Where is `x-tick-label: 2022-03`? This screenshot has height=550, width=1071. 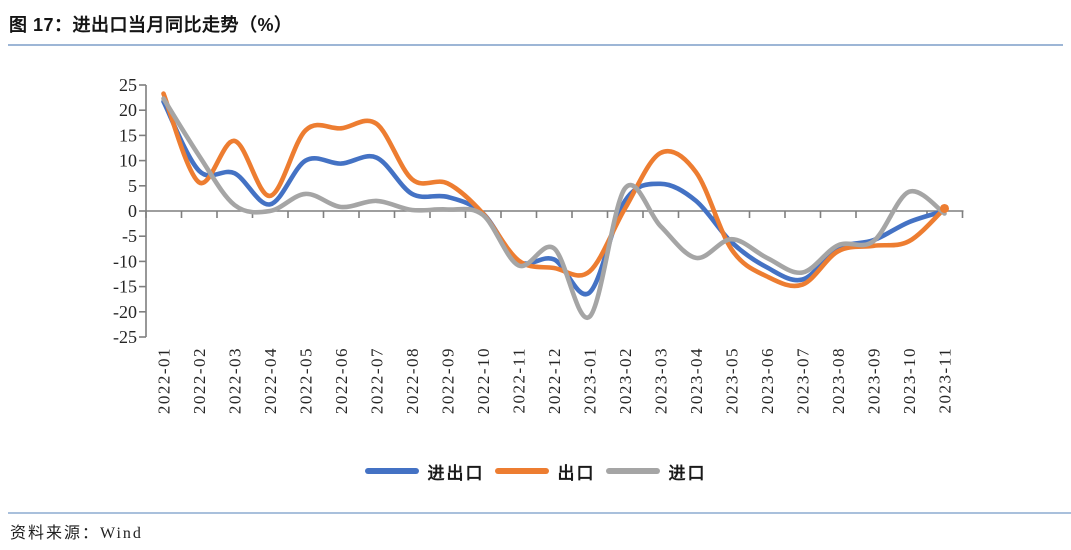
x-tick-label: 2022-03 is located at coordinates (235, 380).